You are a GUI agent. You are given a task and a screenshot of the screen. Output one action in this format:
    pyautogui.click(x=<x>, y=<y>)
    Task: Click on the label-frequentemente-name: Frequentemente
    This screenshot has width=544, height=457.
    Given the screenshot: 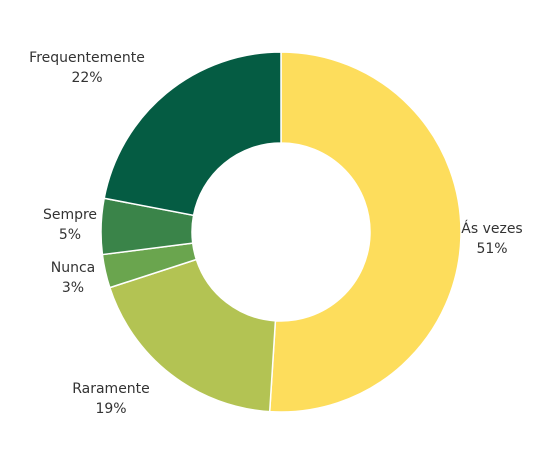 What is the action you would take?
    pyautogui.click(x=87, y=58)
    